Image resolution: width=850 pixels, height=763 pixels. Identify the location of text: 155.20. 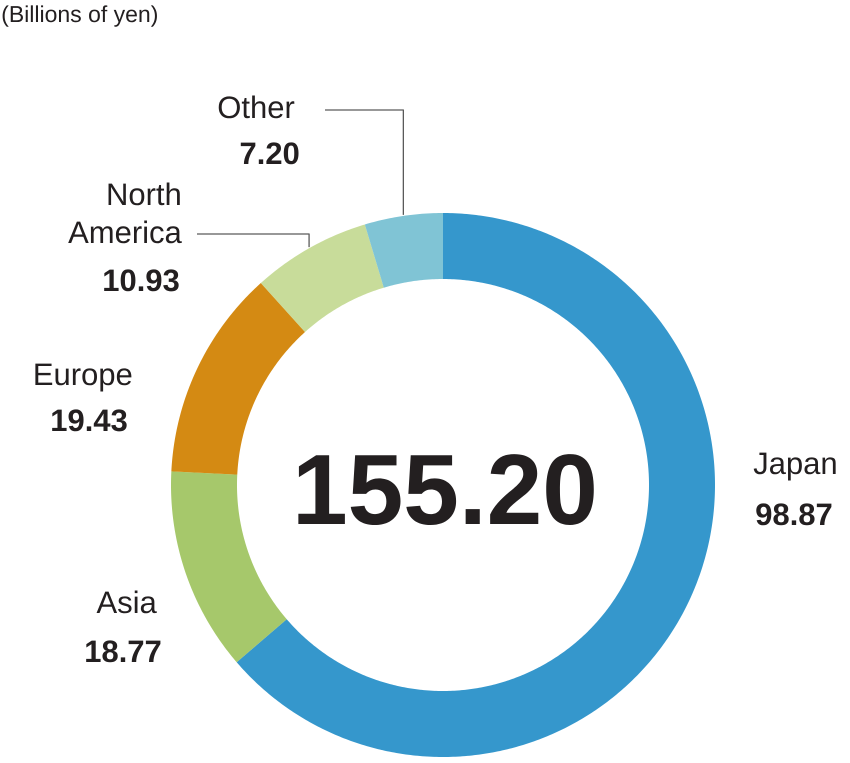
(446, 489).